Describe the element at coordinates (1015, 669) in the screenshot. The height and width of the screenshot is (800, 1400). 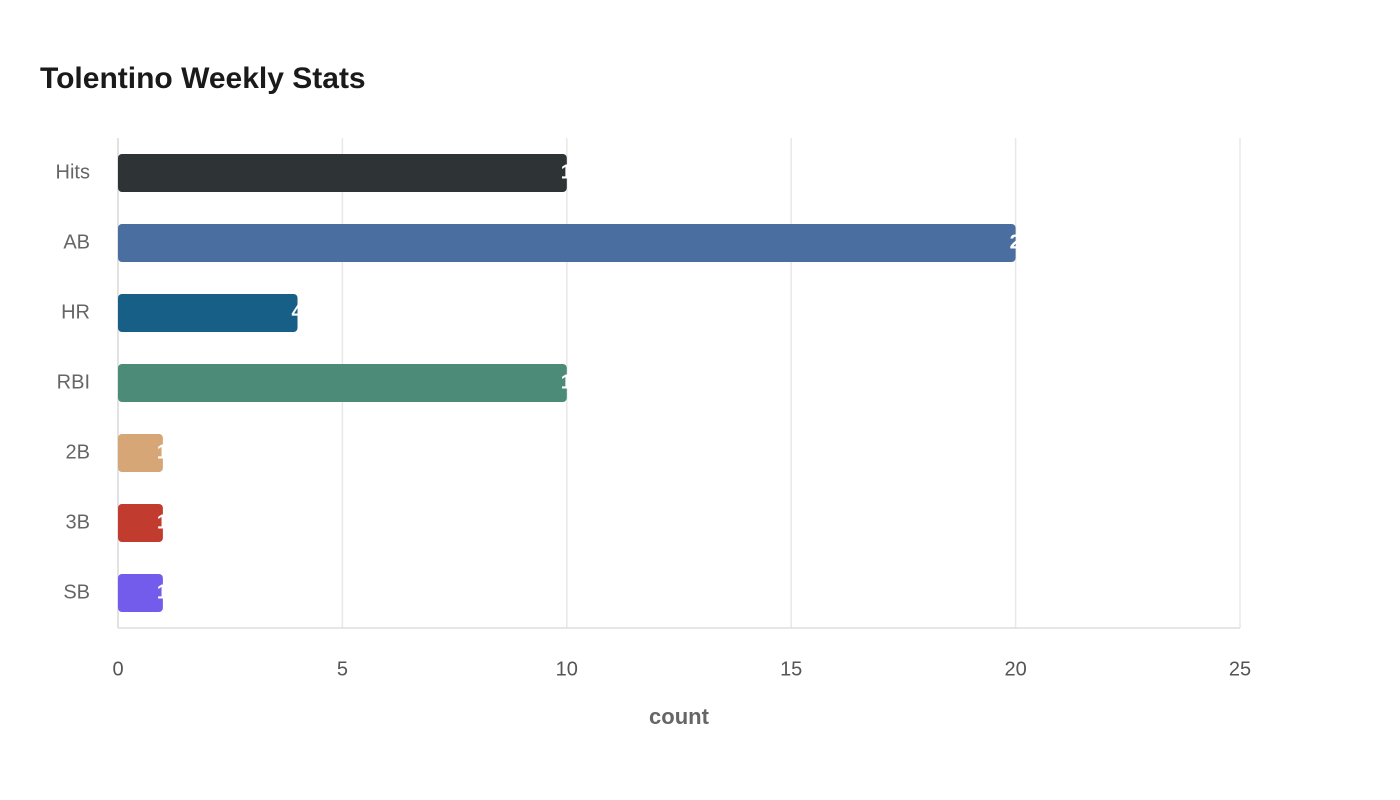
I see `x-tick-label: 20` at that location.